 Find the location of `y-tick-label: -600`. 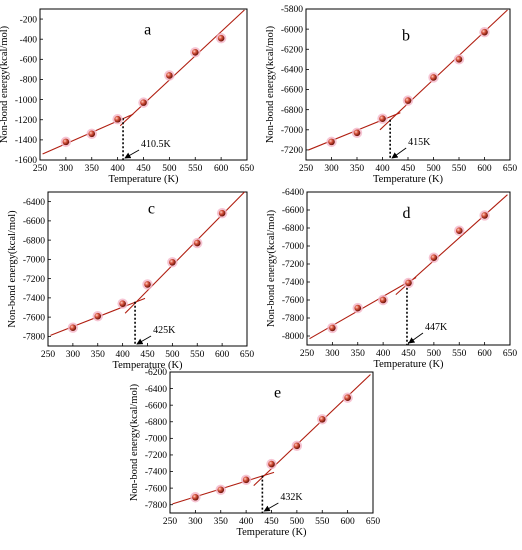

y-tick-label: -600 is located at coordinates (29, 61).